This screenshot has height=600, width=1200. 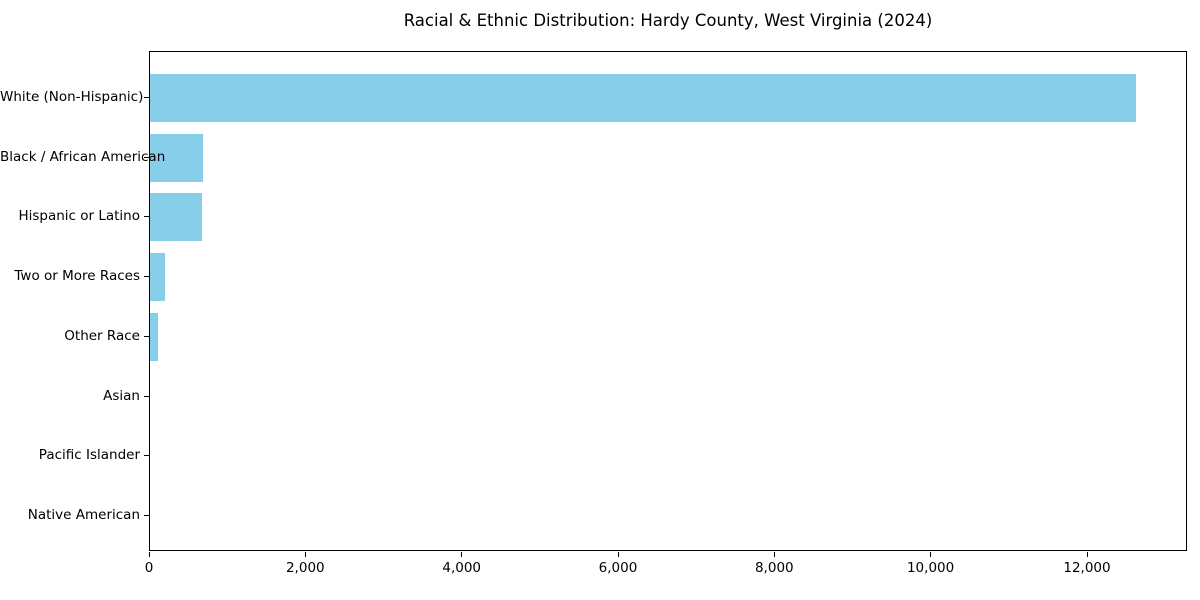 What do you see at coordinates (121, 395) in the screenshot?
I see `y-tick-label-asian: Asian` at bounding box center [121, 395].